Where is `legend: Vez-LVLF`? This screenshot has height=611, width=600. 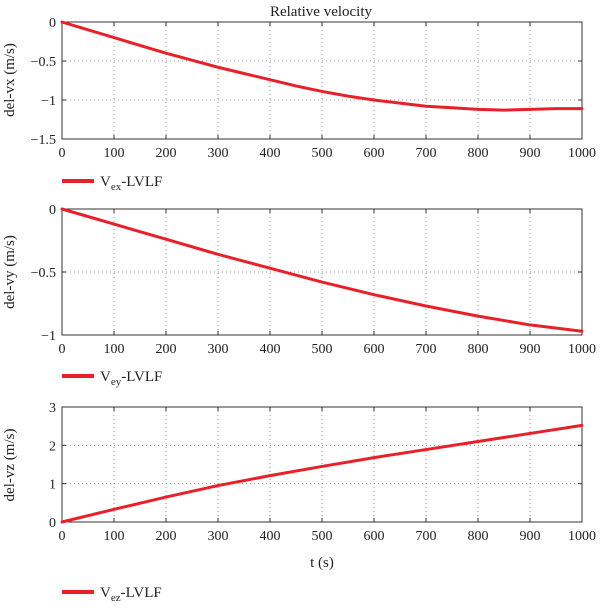 legend: Vez-LVLF is located at coordinates (112, 594).